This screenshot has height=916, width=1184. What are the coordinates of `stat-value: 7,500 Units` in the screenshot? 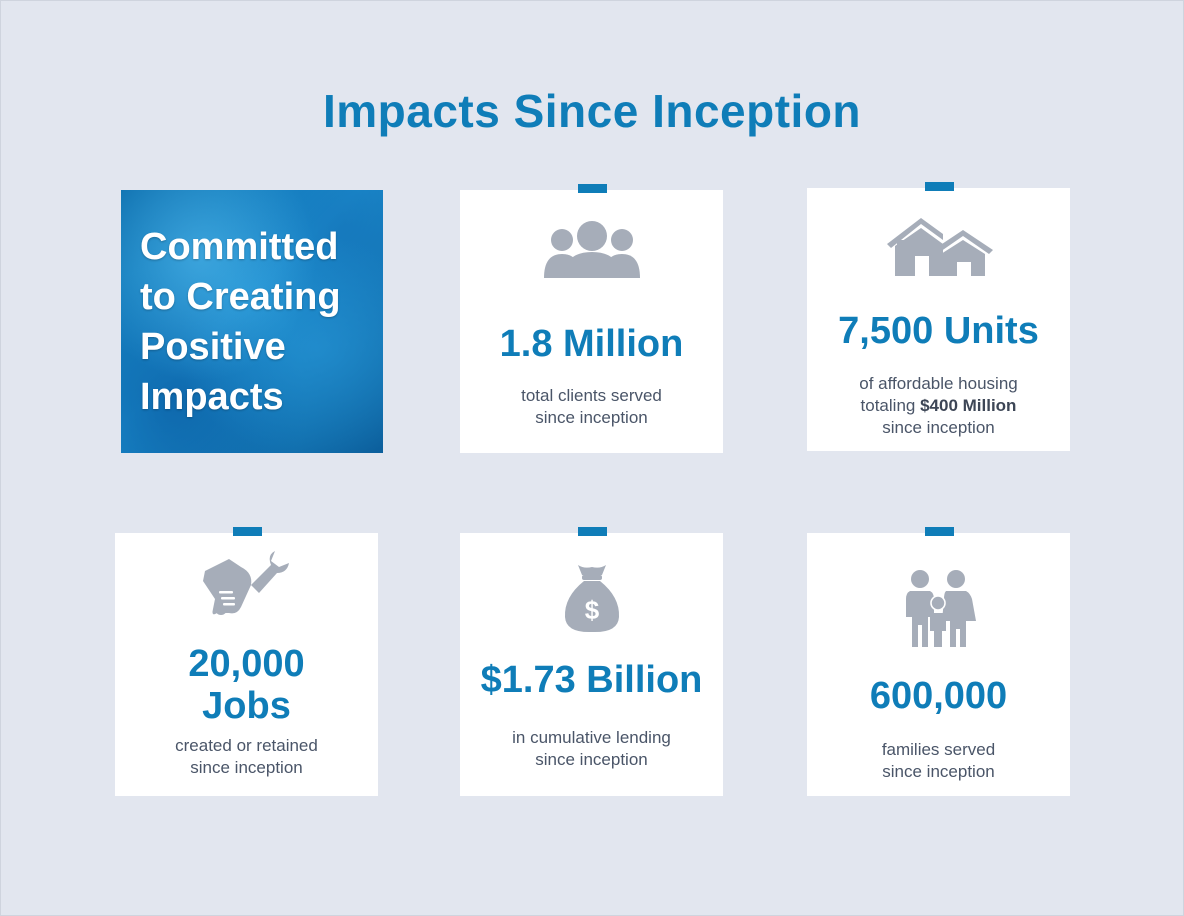 It's located at (938, 331).